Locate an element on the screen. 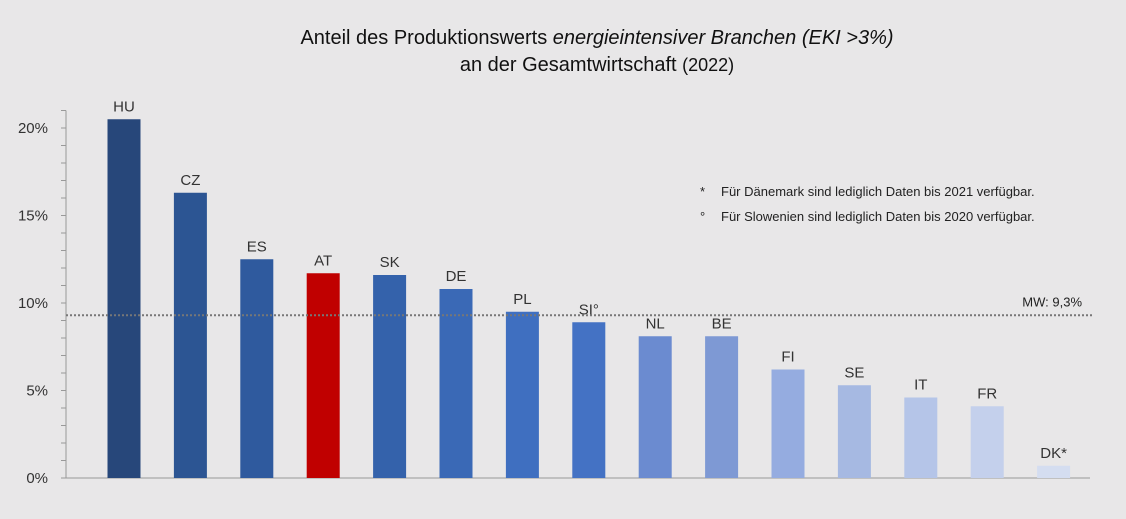  chart-title-line2: an der Gesamtwirtschaft (2022) is located at coordinates (597, 65).